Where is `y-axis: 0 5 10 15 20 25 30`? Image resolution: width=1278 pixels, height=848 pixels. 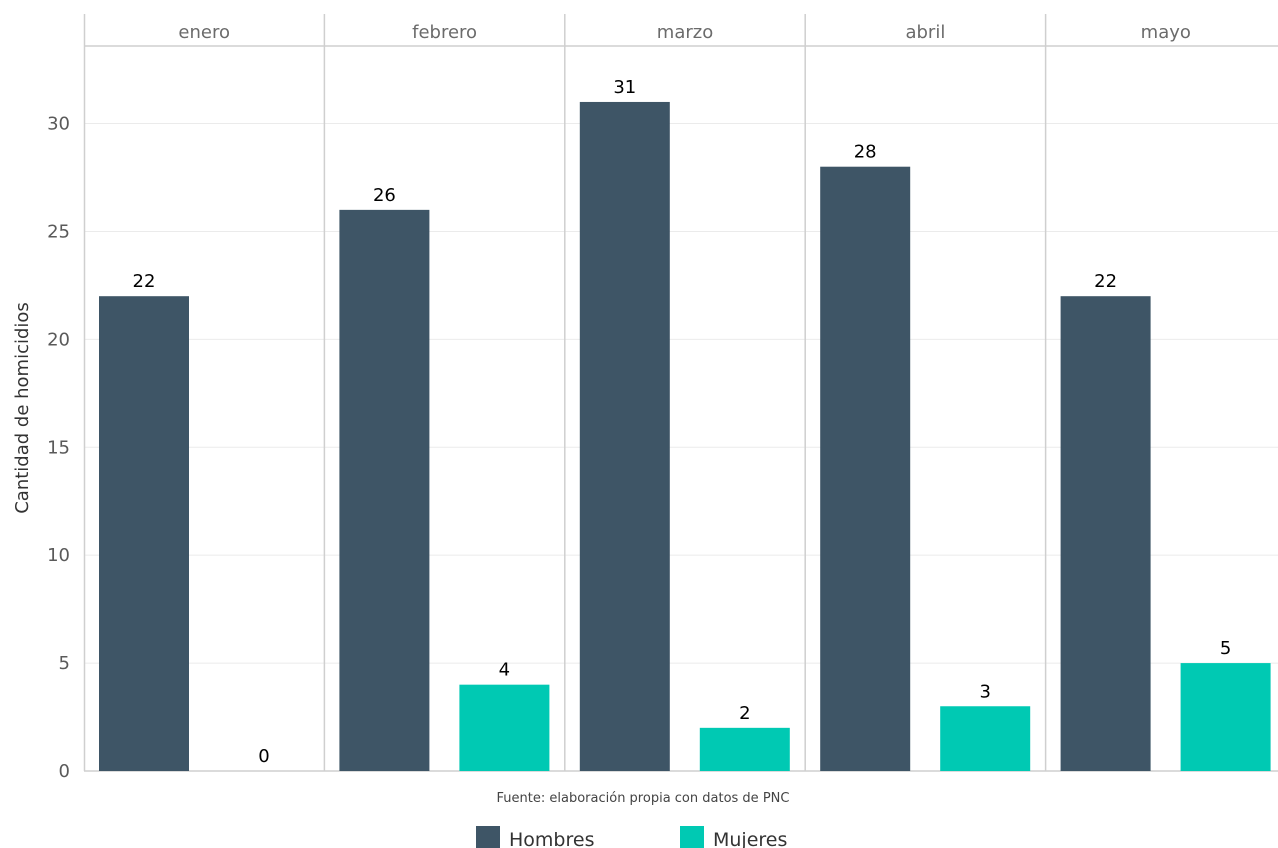
y-axis: 0 5 10 15 20 25 30 is located at coordinates (58, 448).